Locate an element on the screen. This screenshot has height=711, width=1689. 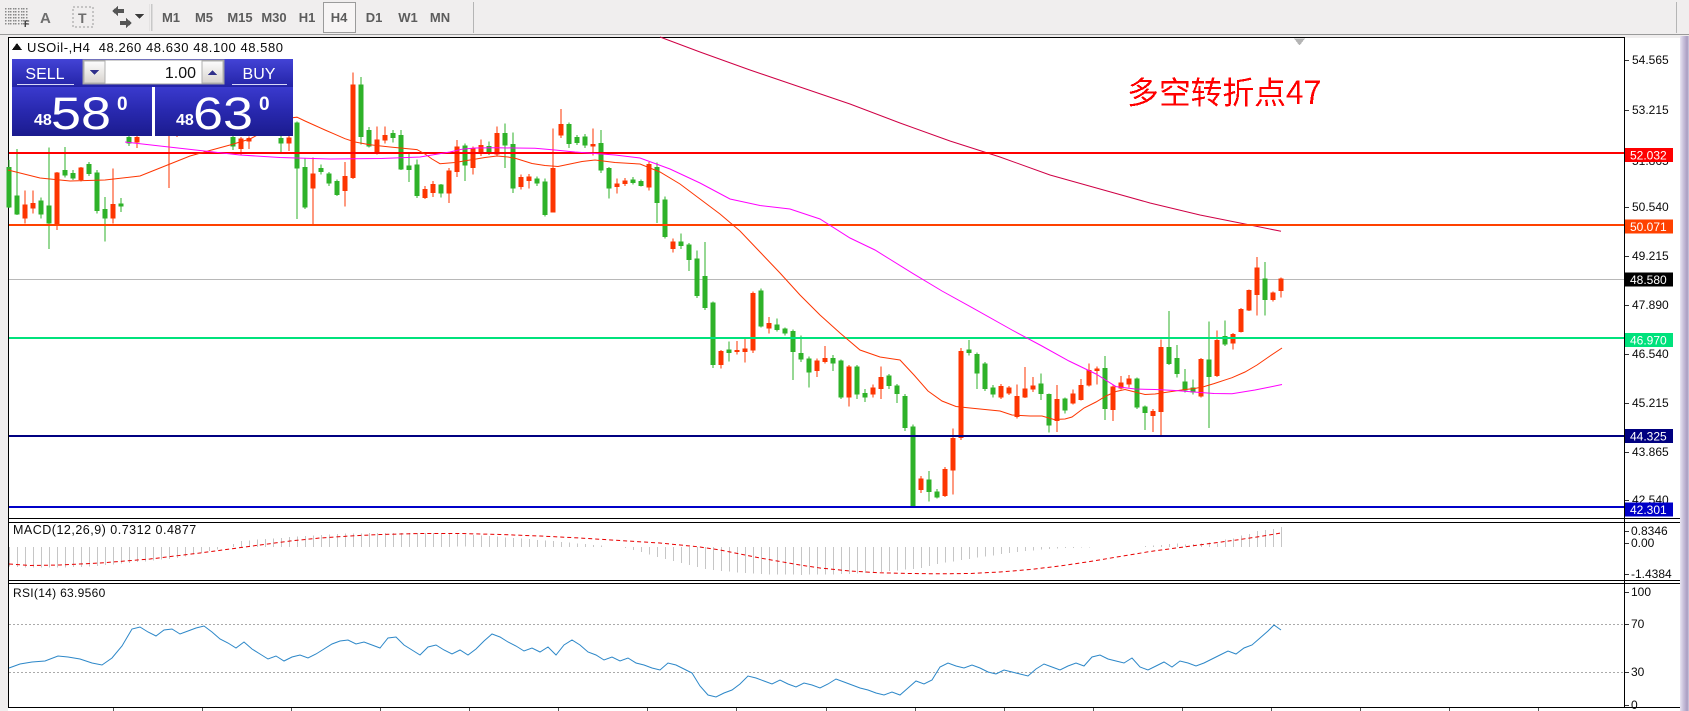
svg-text: 50.071 is located at coordinates (1648, 227).